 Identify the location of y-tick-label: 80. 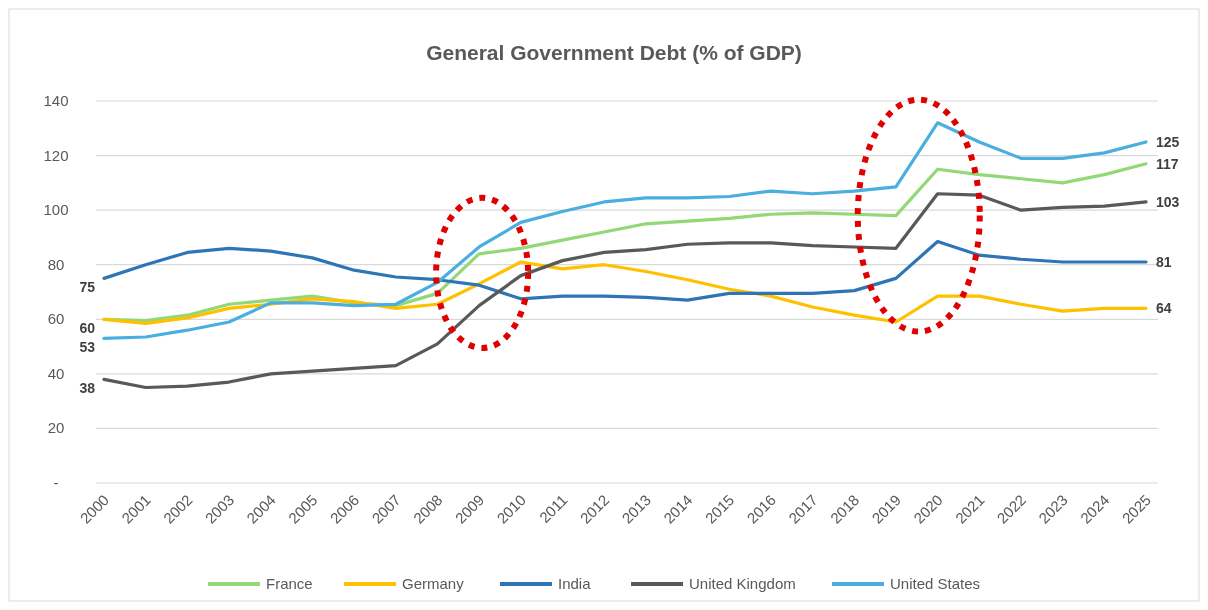
(56, 264).